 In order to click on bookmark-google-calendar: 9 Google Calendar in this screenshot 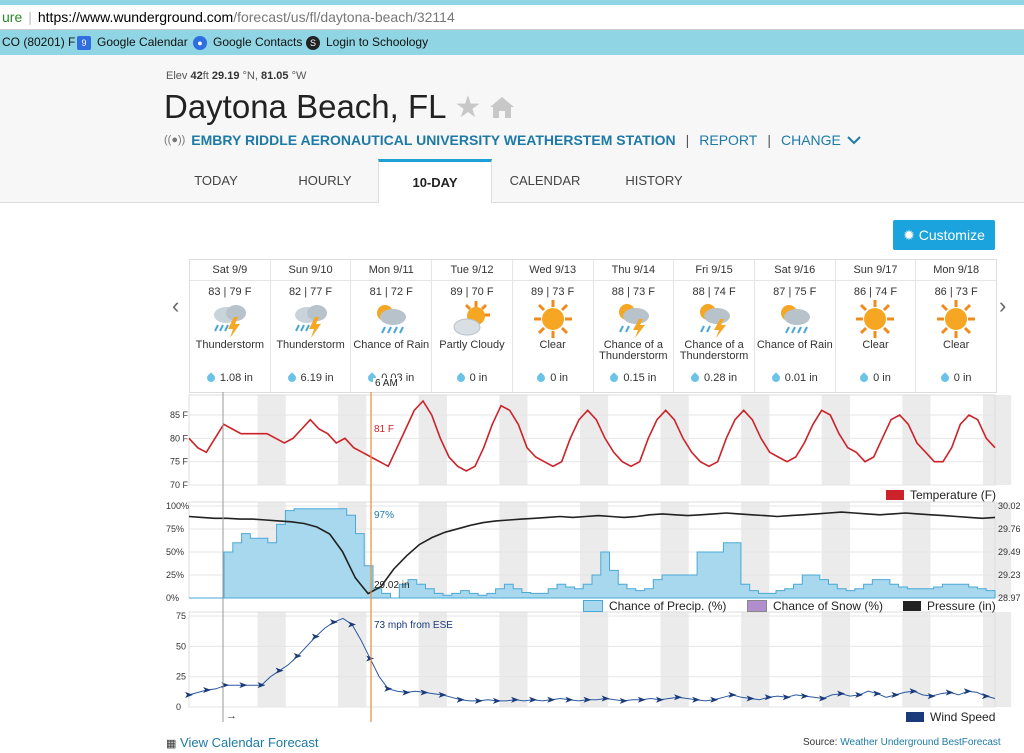, I will do `click(132, 42)`.